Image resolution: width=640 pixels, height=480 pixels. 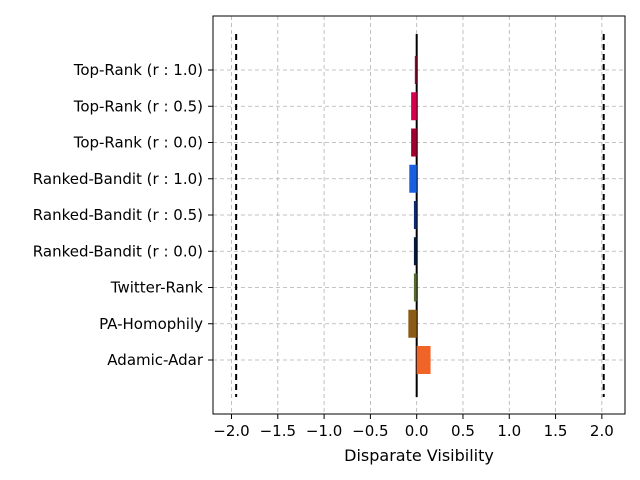 I want to click on x-tick-label: −1.0, so click(x=324, y=431).